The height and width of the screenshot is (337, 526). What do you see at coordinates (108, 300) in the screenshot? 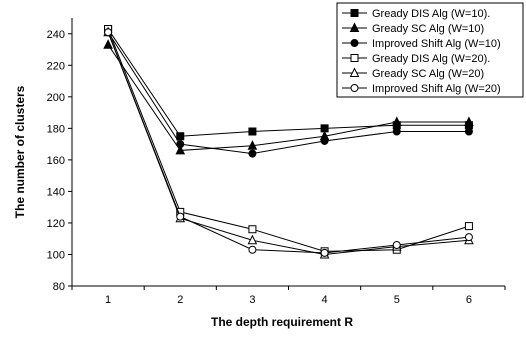
I see `x-tick-label: 1` at bounding box center [108, 300].